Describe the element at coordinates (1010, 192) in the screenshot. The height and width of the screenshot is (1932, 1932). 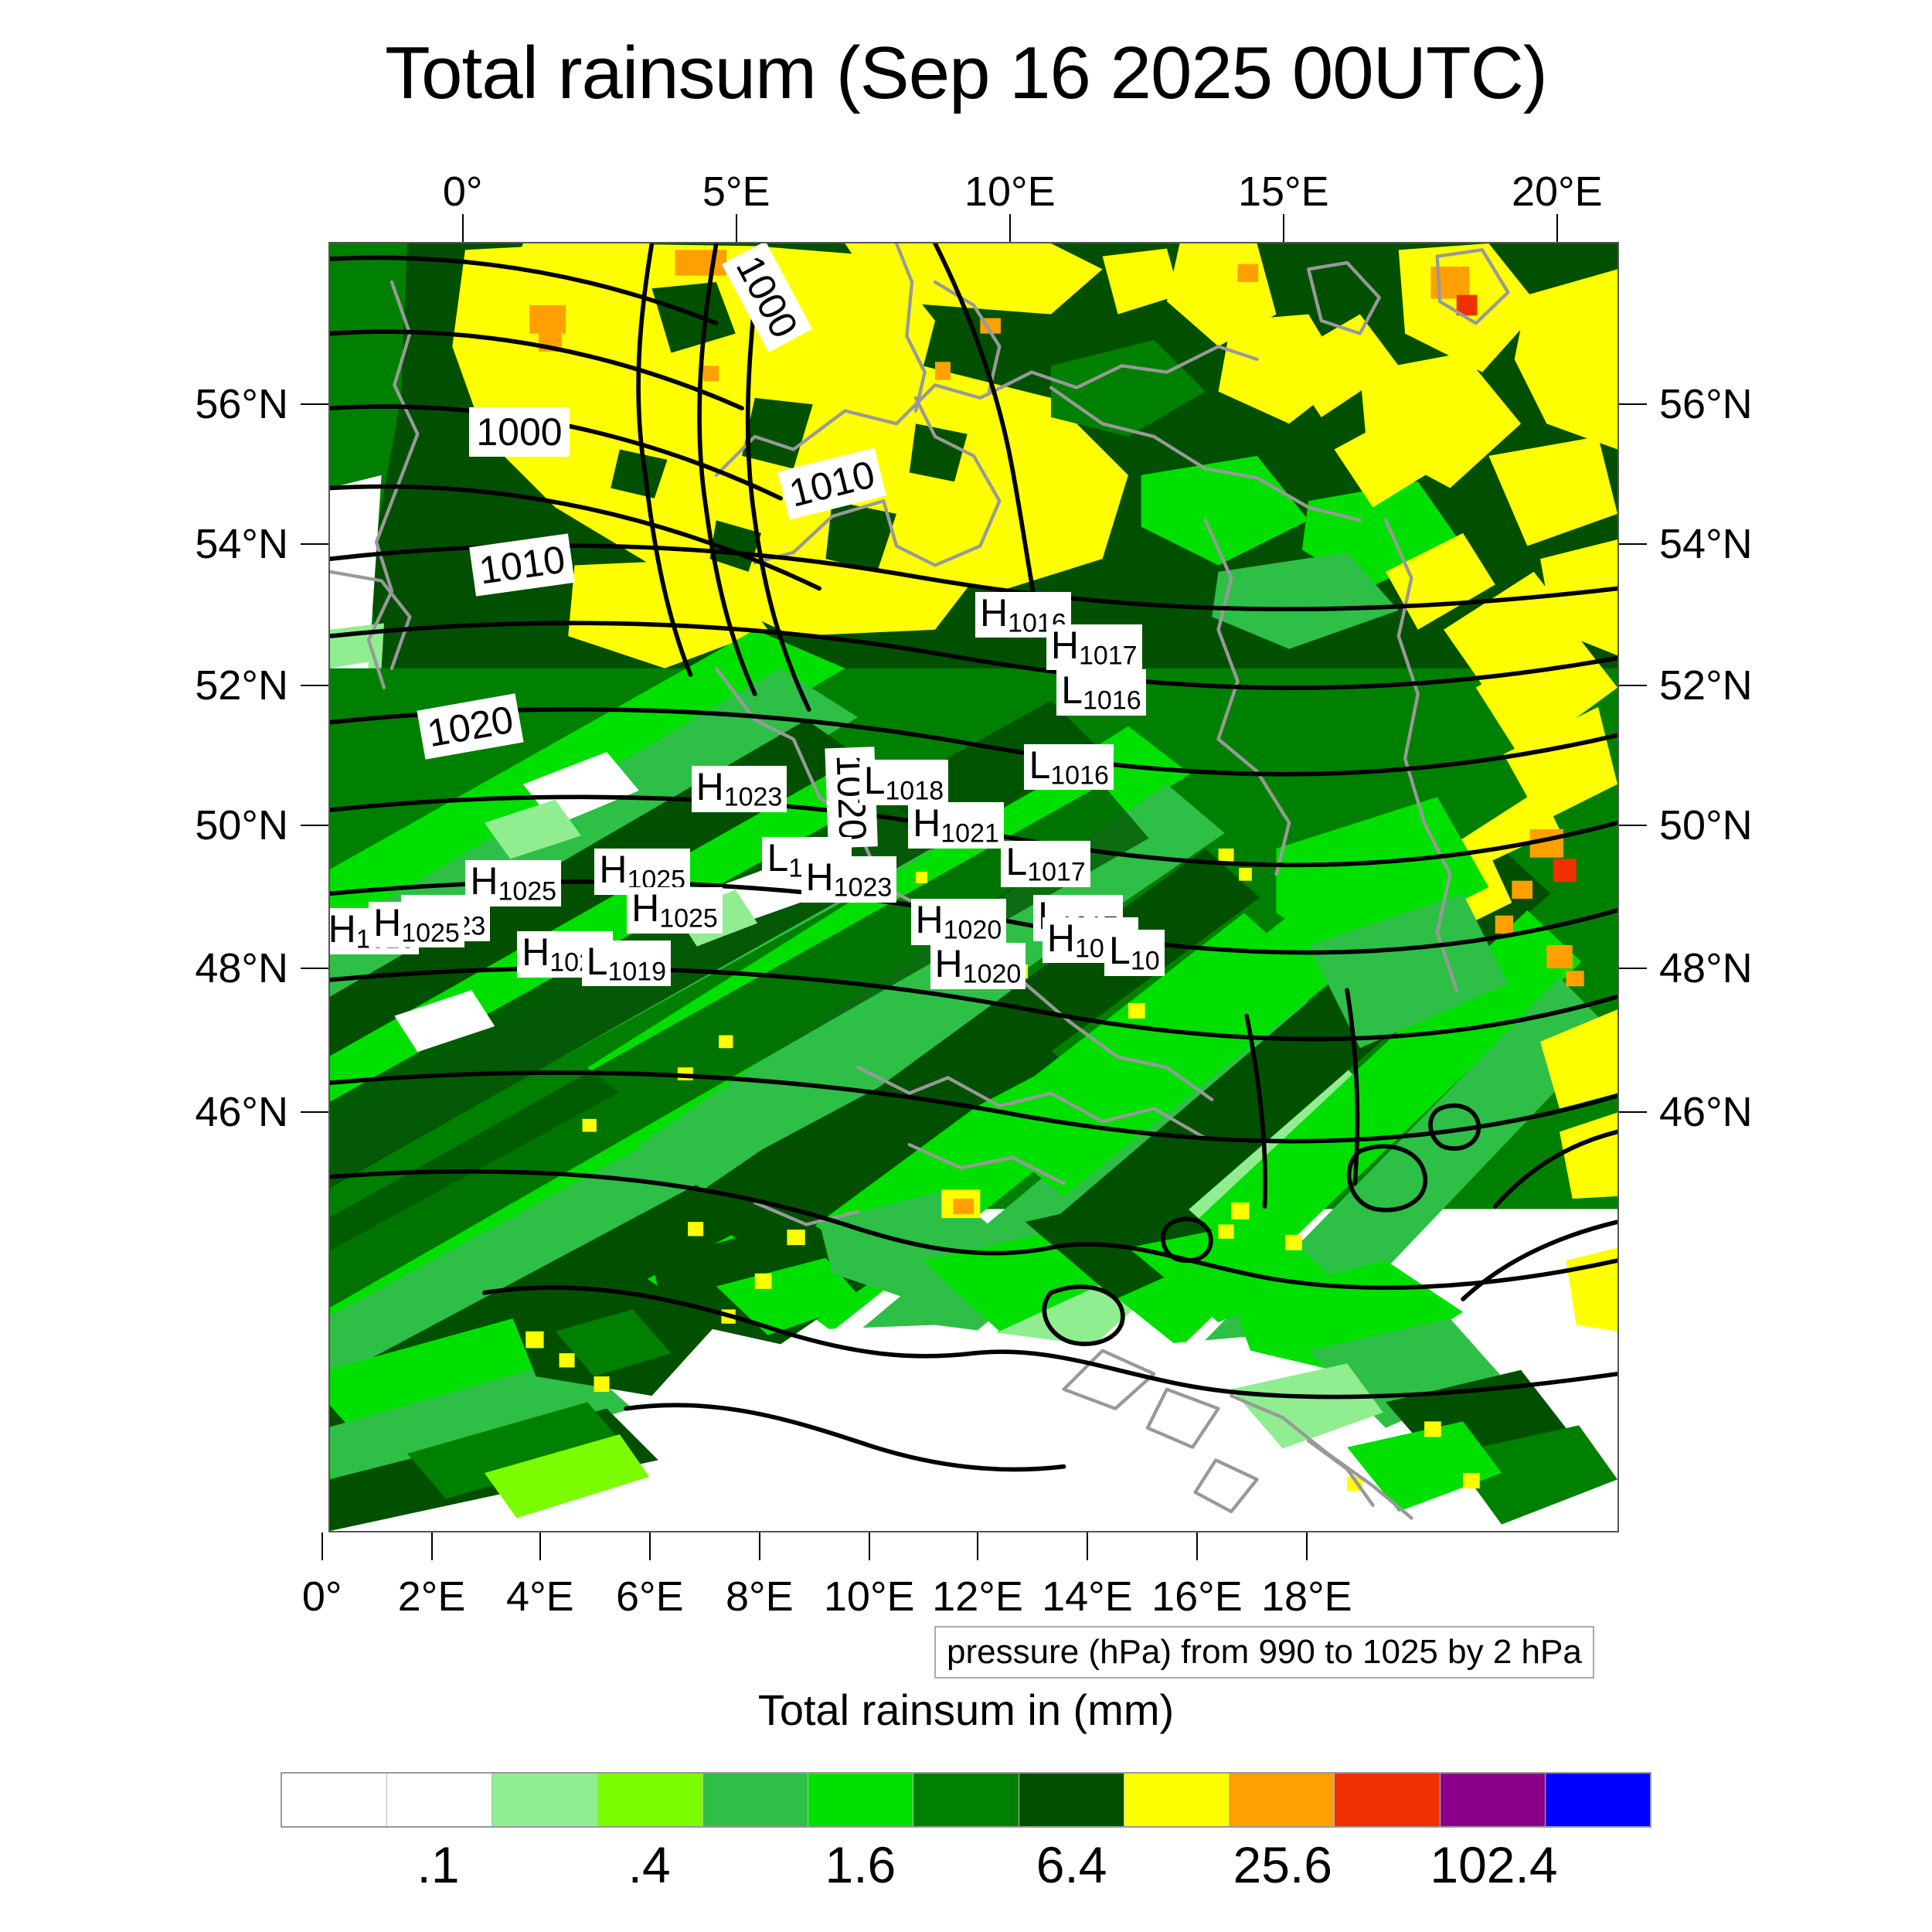
I see `top-tick-label: 10°E` at that location.